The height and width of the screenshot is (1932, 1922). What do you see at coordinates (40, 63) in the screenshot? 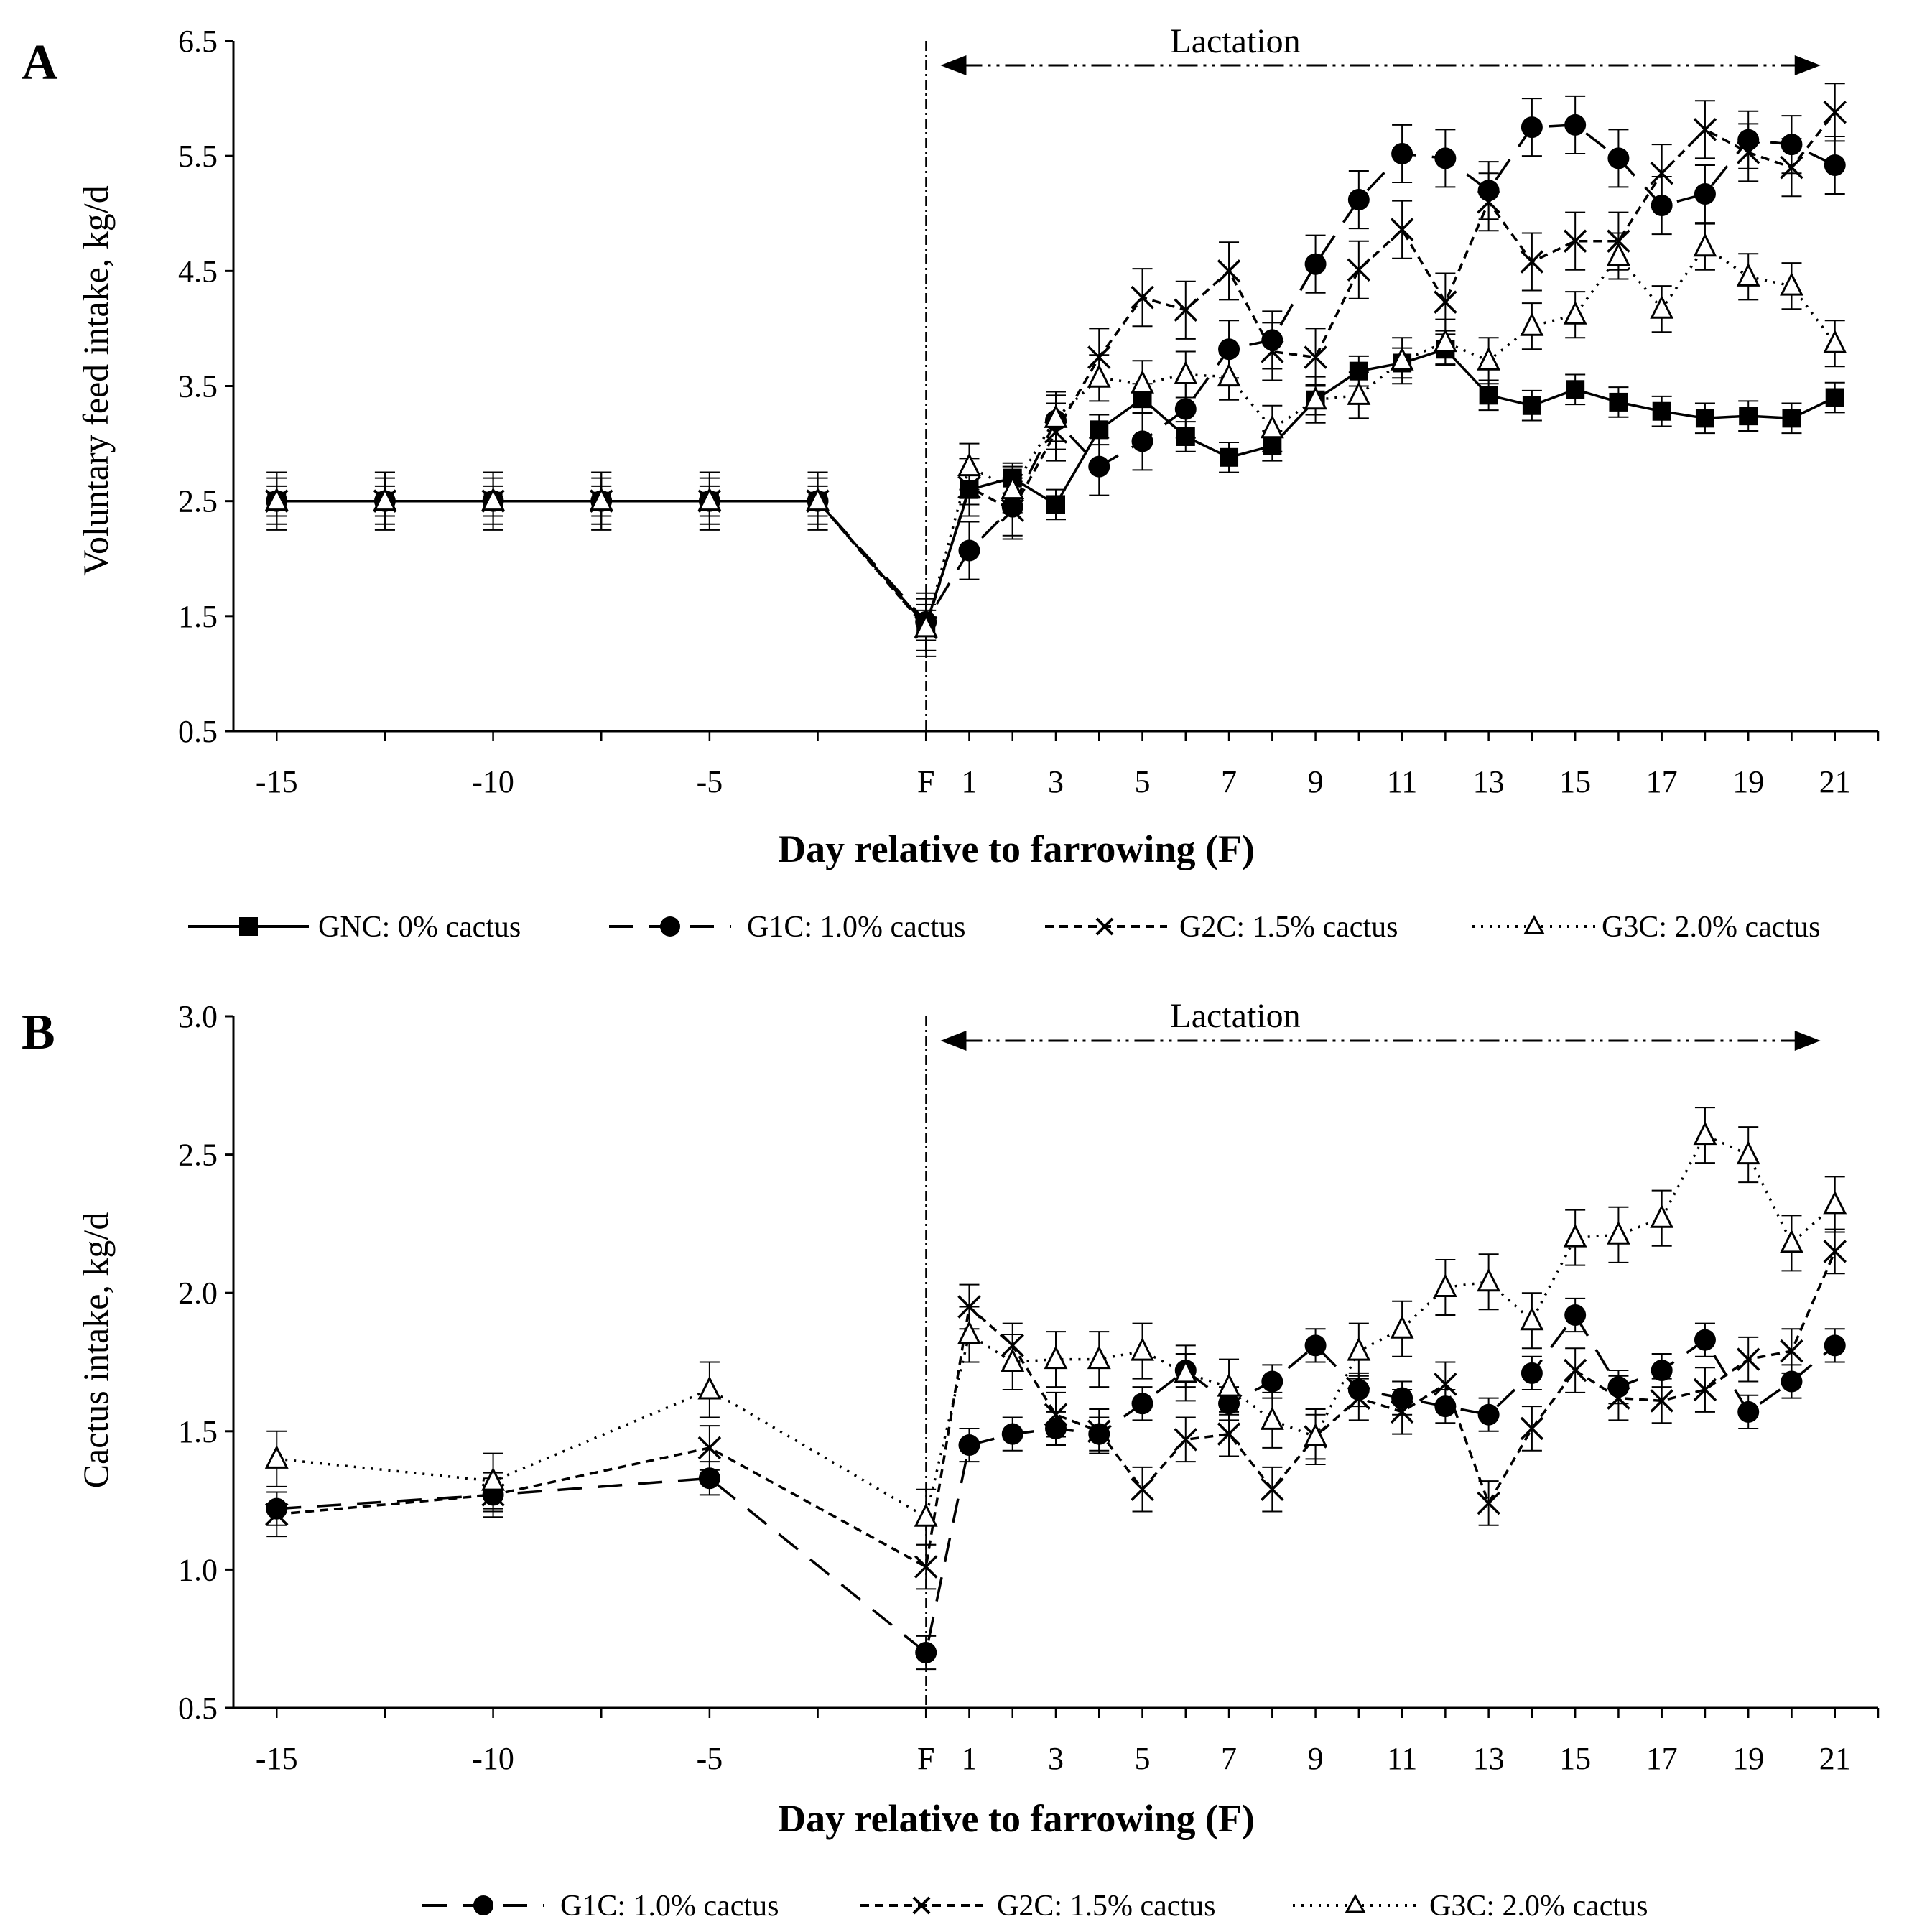
I see `panel-a-label: A` at bounding box center [40, 63].